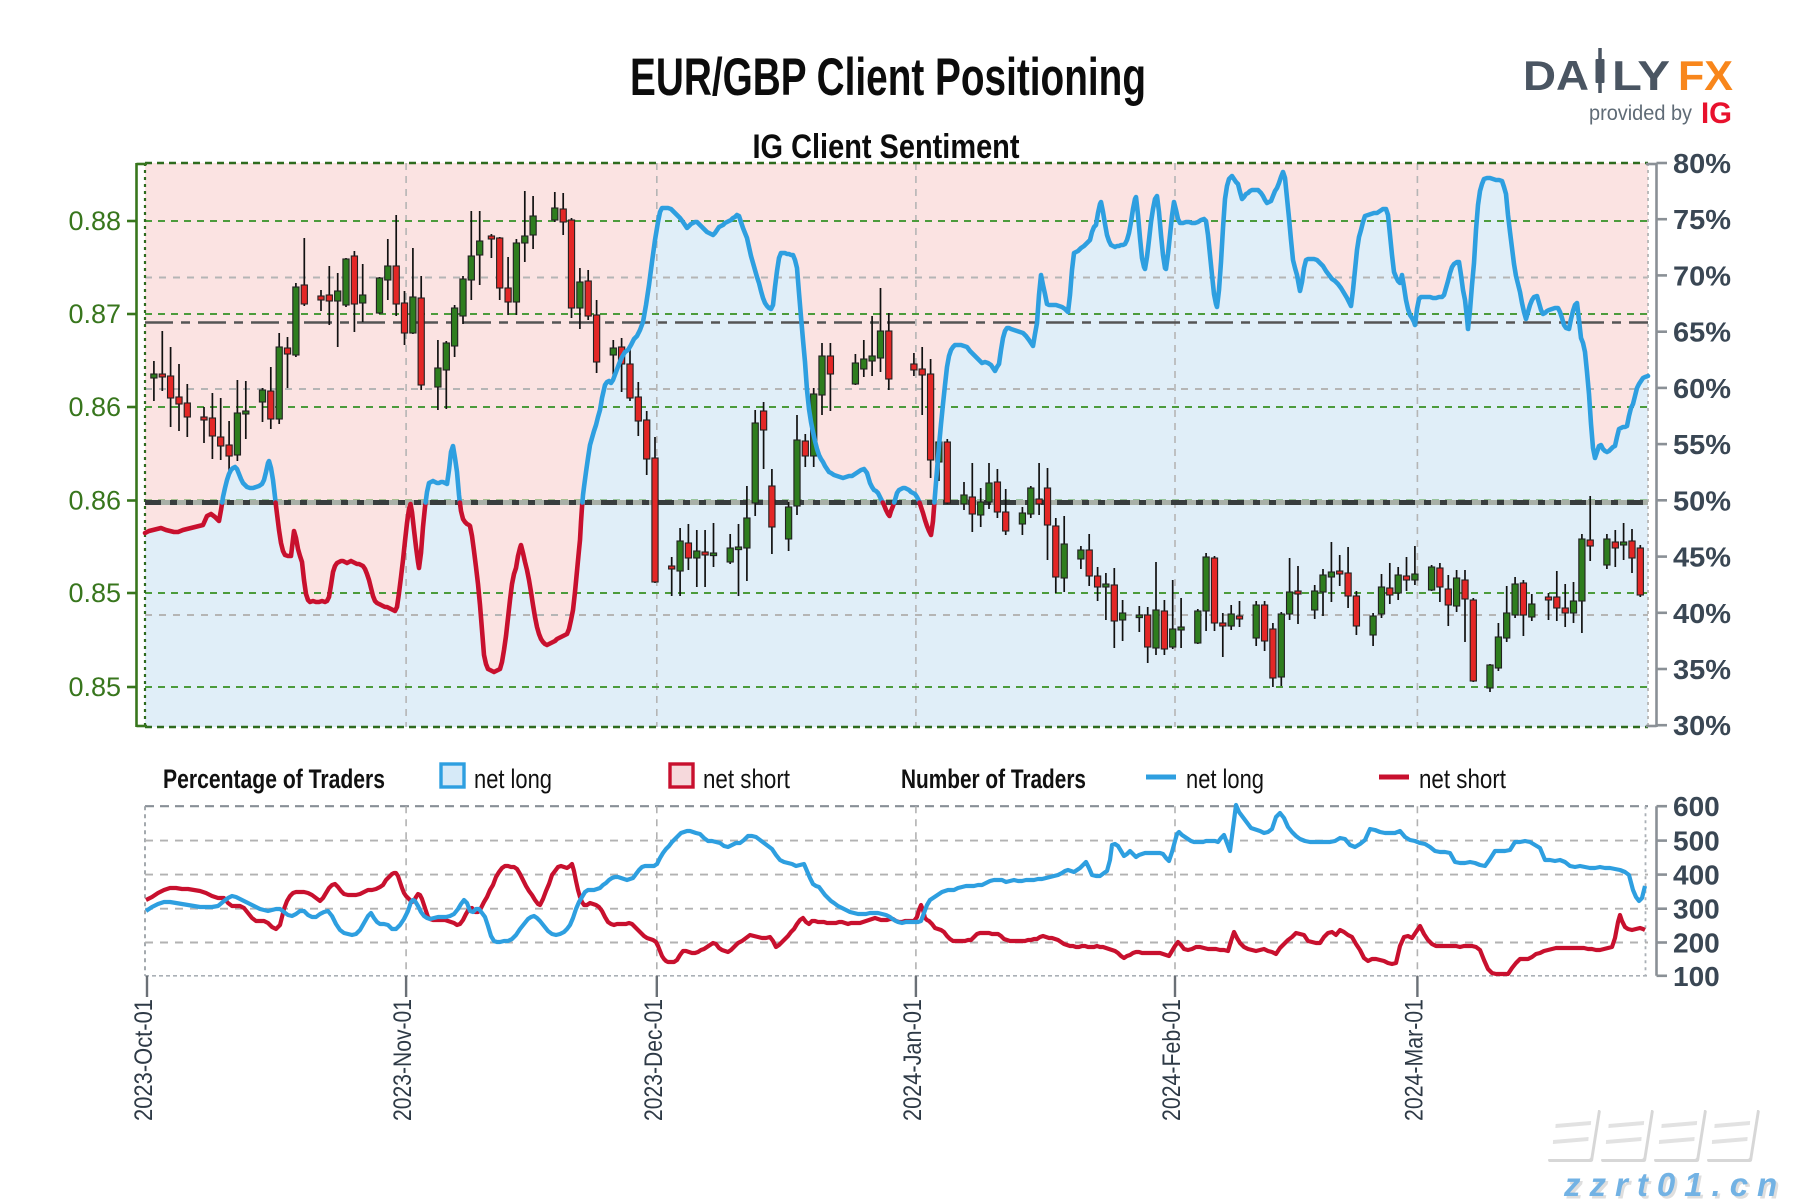 This screenshot has height=1200, width=1800. I want to click on svg-text: 2023-Oct-01, so click(144, 1060).